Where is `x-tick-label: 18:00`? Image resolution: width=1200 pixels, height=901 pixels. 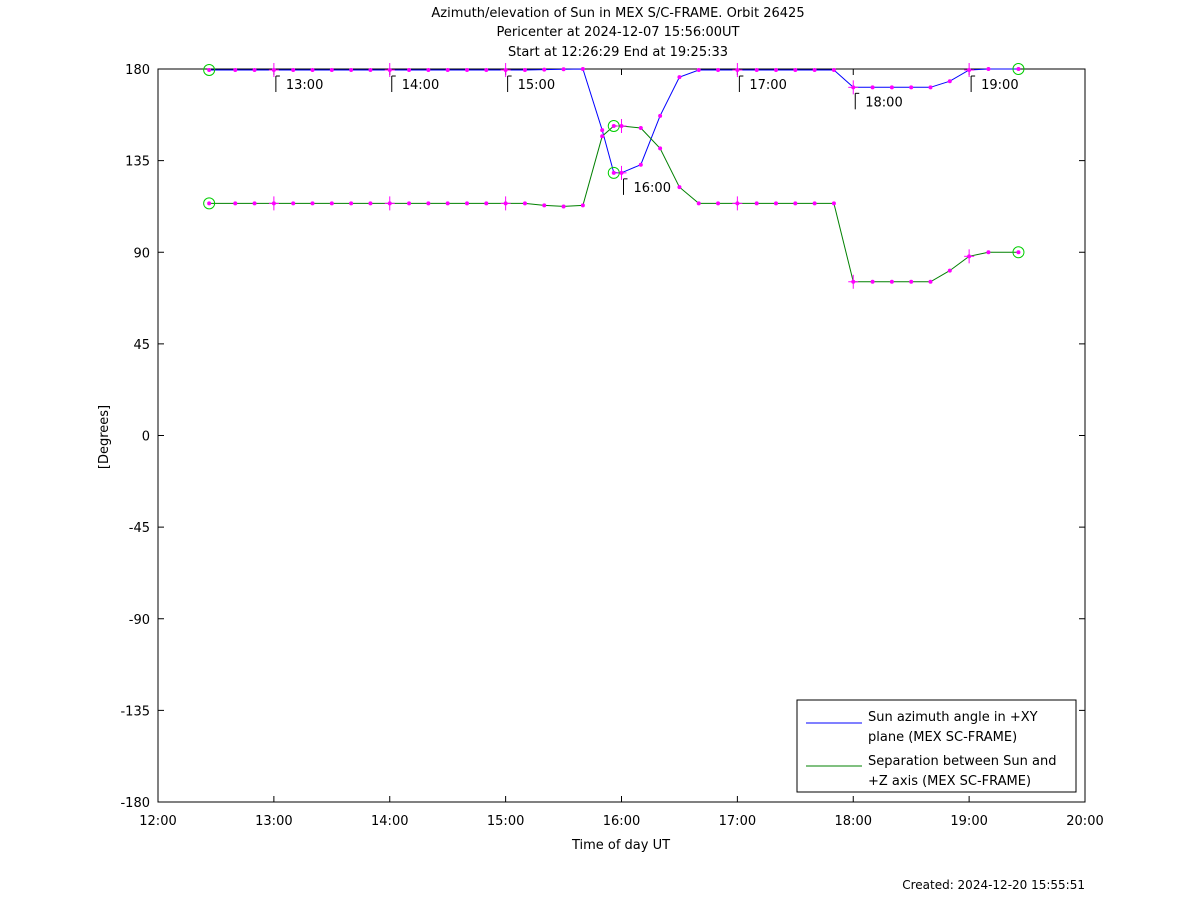 x-tick-label: 18:00 is located at coordinates (853, 821).